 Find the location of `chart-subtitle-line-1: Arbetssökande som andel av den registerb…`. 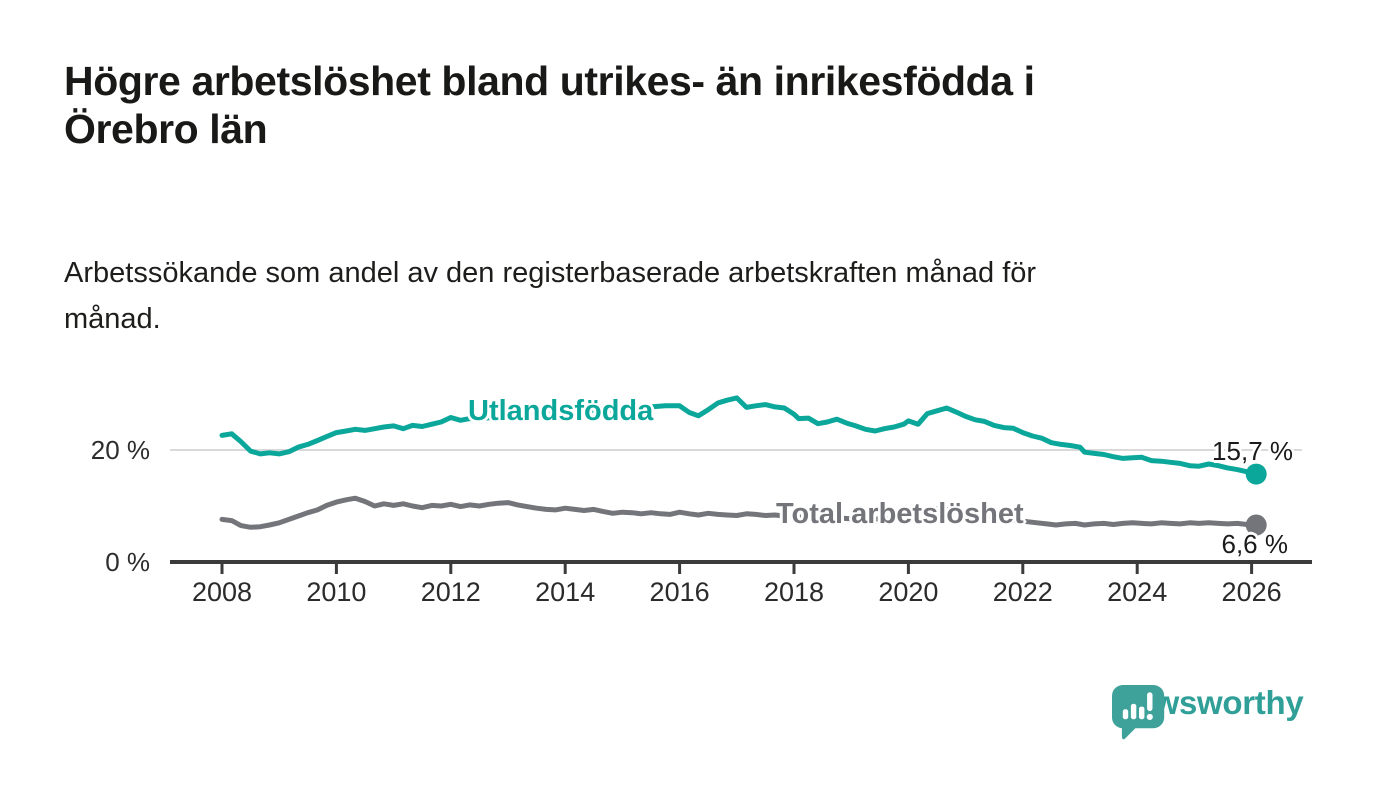

chart-subtitle-line-1: Arbetssökande som andel av den registerb… is located at coordinates (550, 273).